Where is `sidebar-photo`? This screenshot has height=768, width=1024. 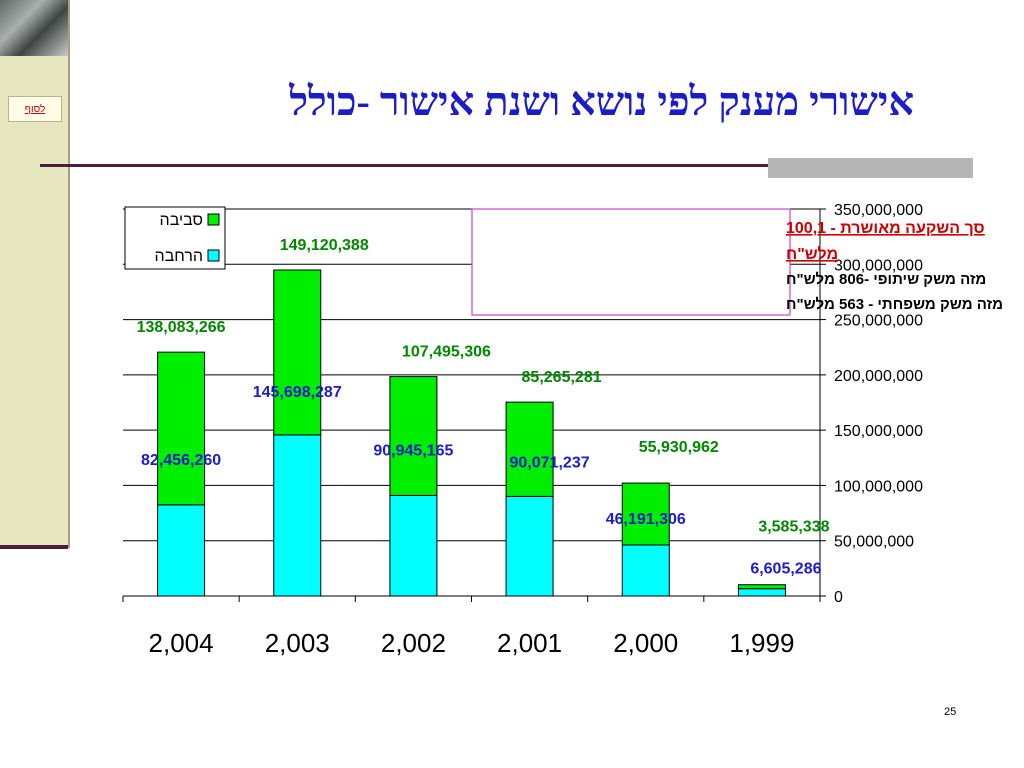 sidebar-photo is located at coordinates (34, 28).